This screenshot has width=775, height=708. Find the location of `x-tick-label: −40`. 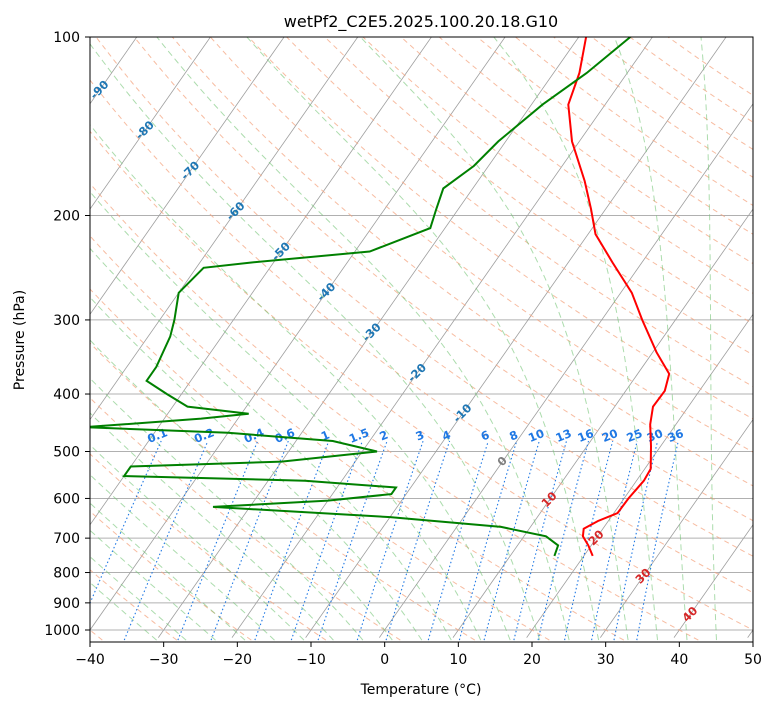

x-tick-label: −40 is located at coordinates (90, 660).